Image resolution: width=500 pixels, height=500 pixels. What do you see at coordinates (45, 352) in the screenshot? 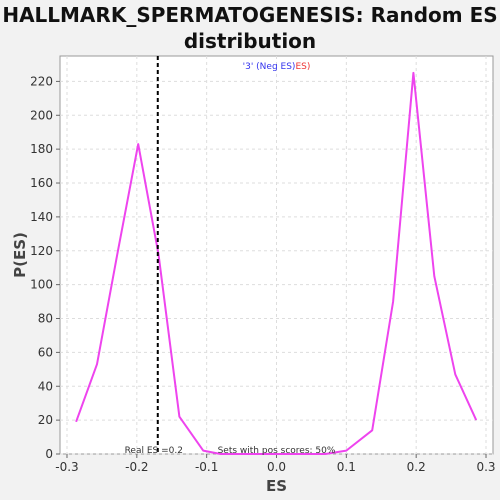
I see `y-tick-label: 60` at bounding box center [45, 352].